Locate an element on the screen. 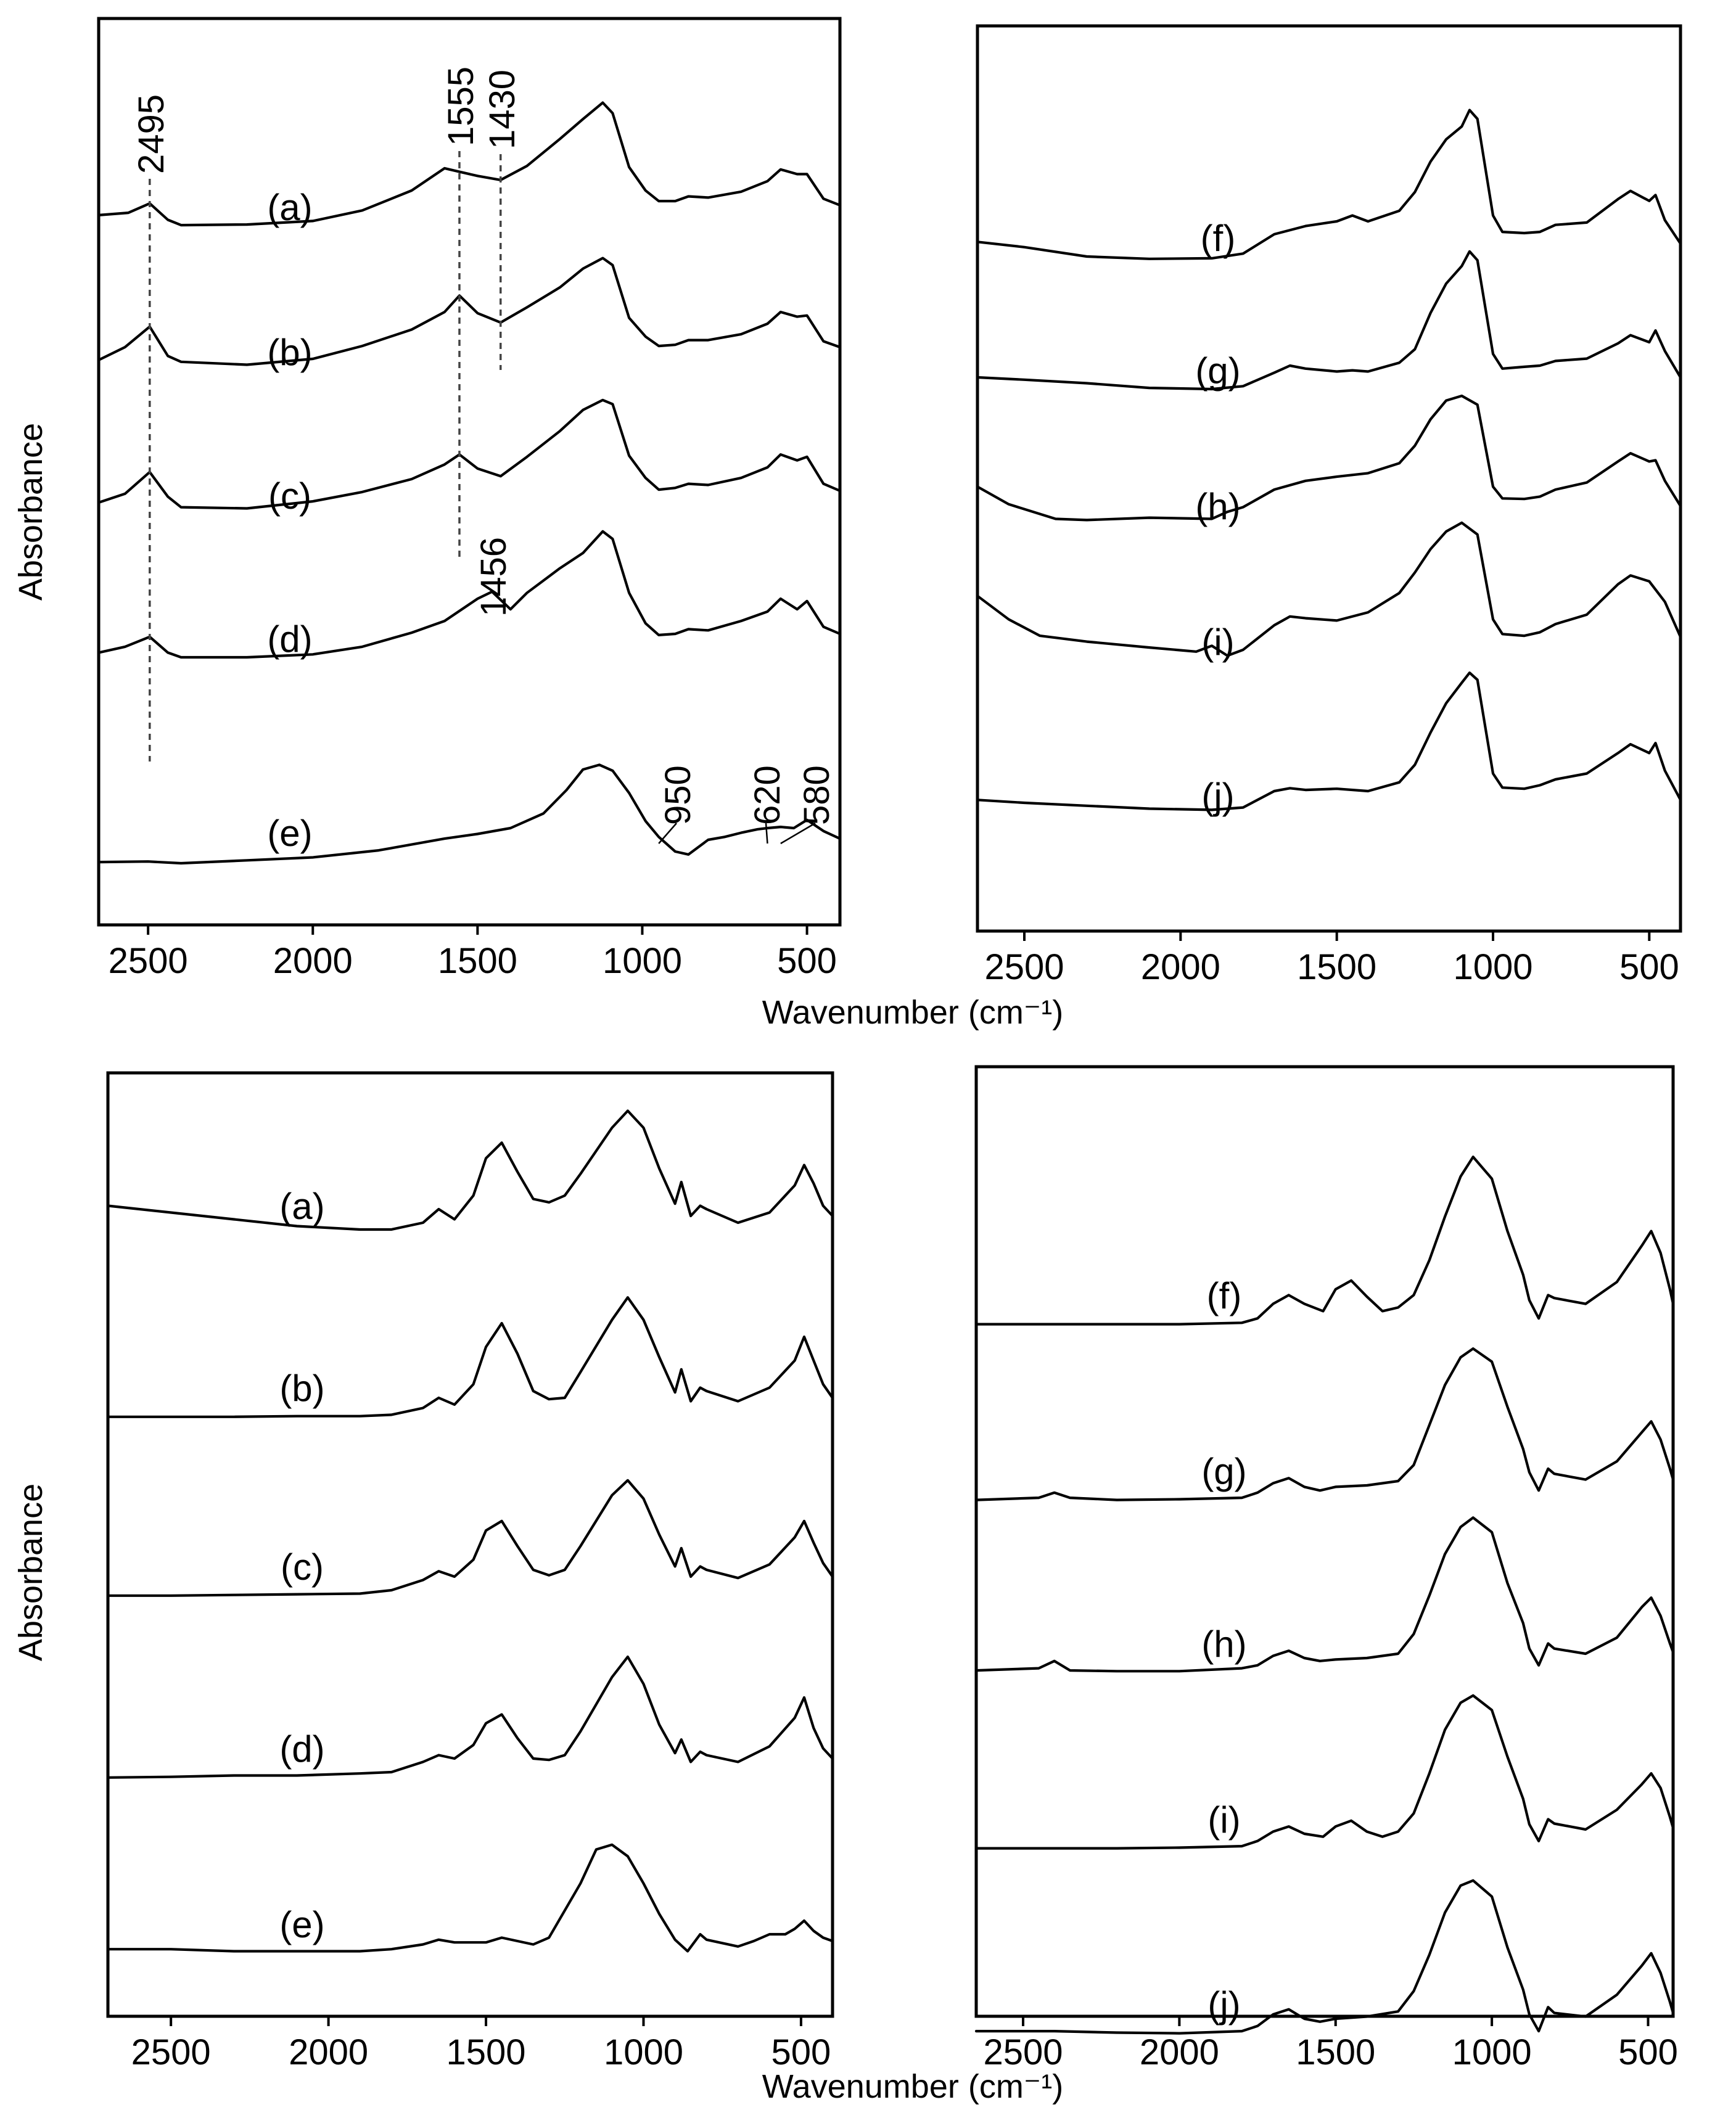 The height and width of the screenshot is (2110, 1736). y-axis-label-bottom: Absorbance is located at coordinates (31, 1572).